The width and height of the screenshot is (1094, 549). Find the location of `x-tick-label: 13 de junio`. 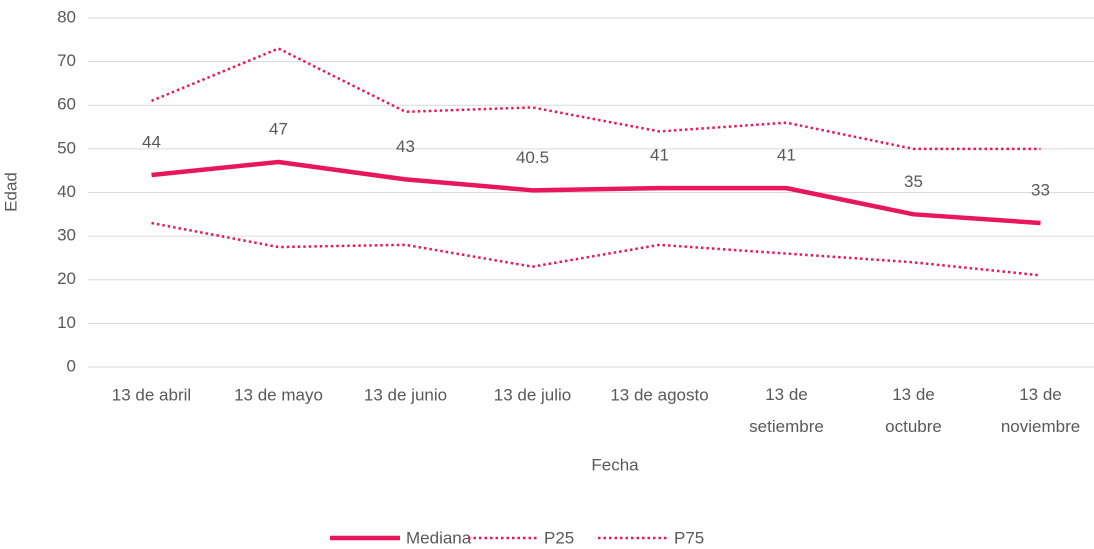

x-tick-label: 13 de junio is located at coordinates (405, 394).